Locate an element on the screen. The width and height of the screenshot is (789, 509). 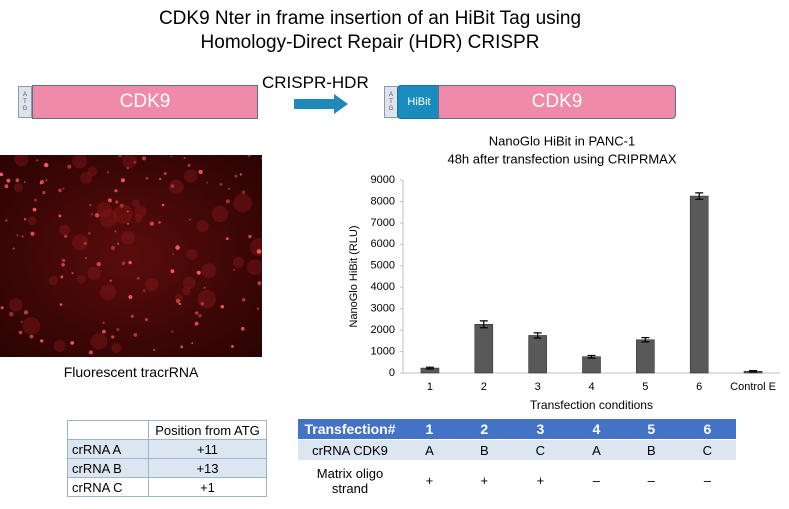
y-axis-title: NanoGlo HiBit (RLU) is located at coordinates (354, 276).